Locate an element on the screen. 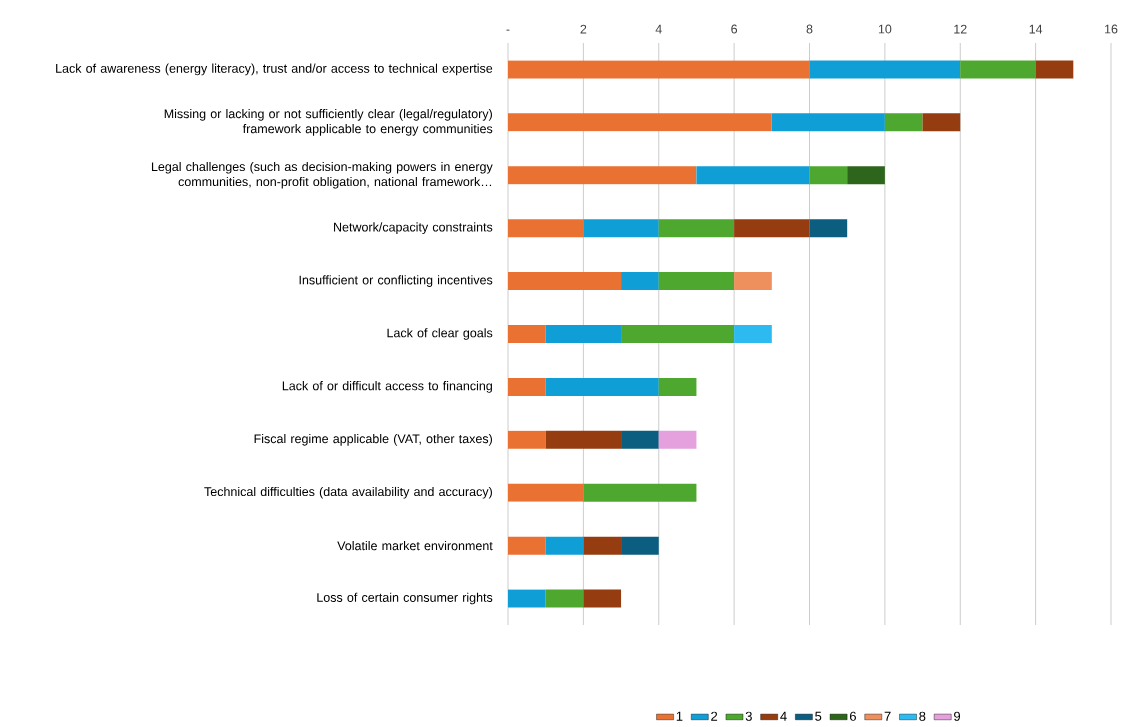  y-tick-label: Technical difficulties (data availability and accuracy) is located at coordinates (348, 492).